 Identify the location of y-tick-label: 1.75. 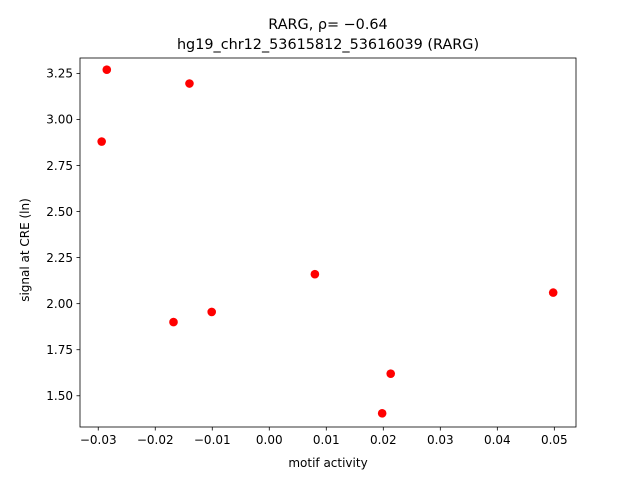
(59, 350).